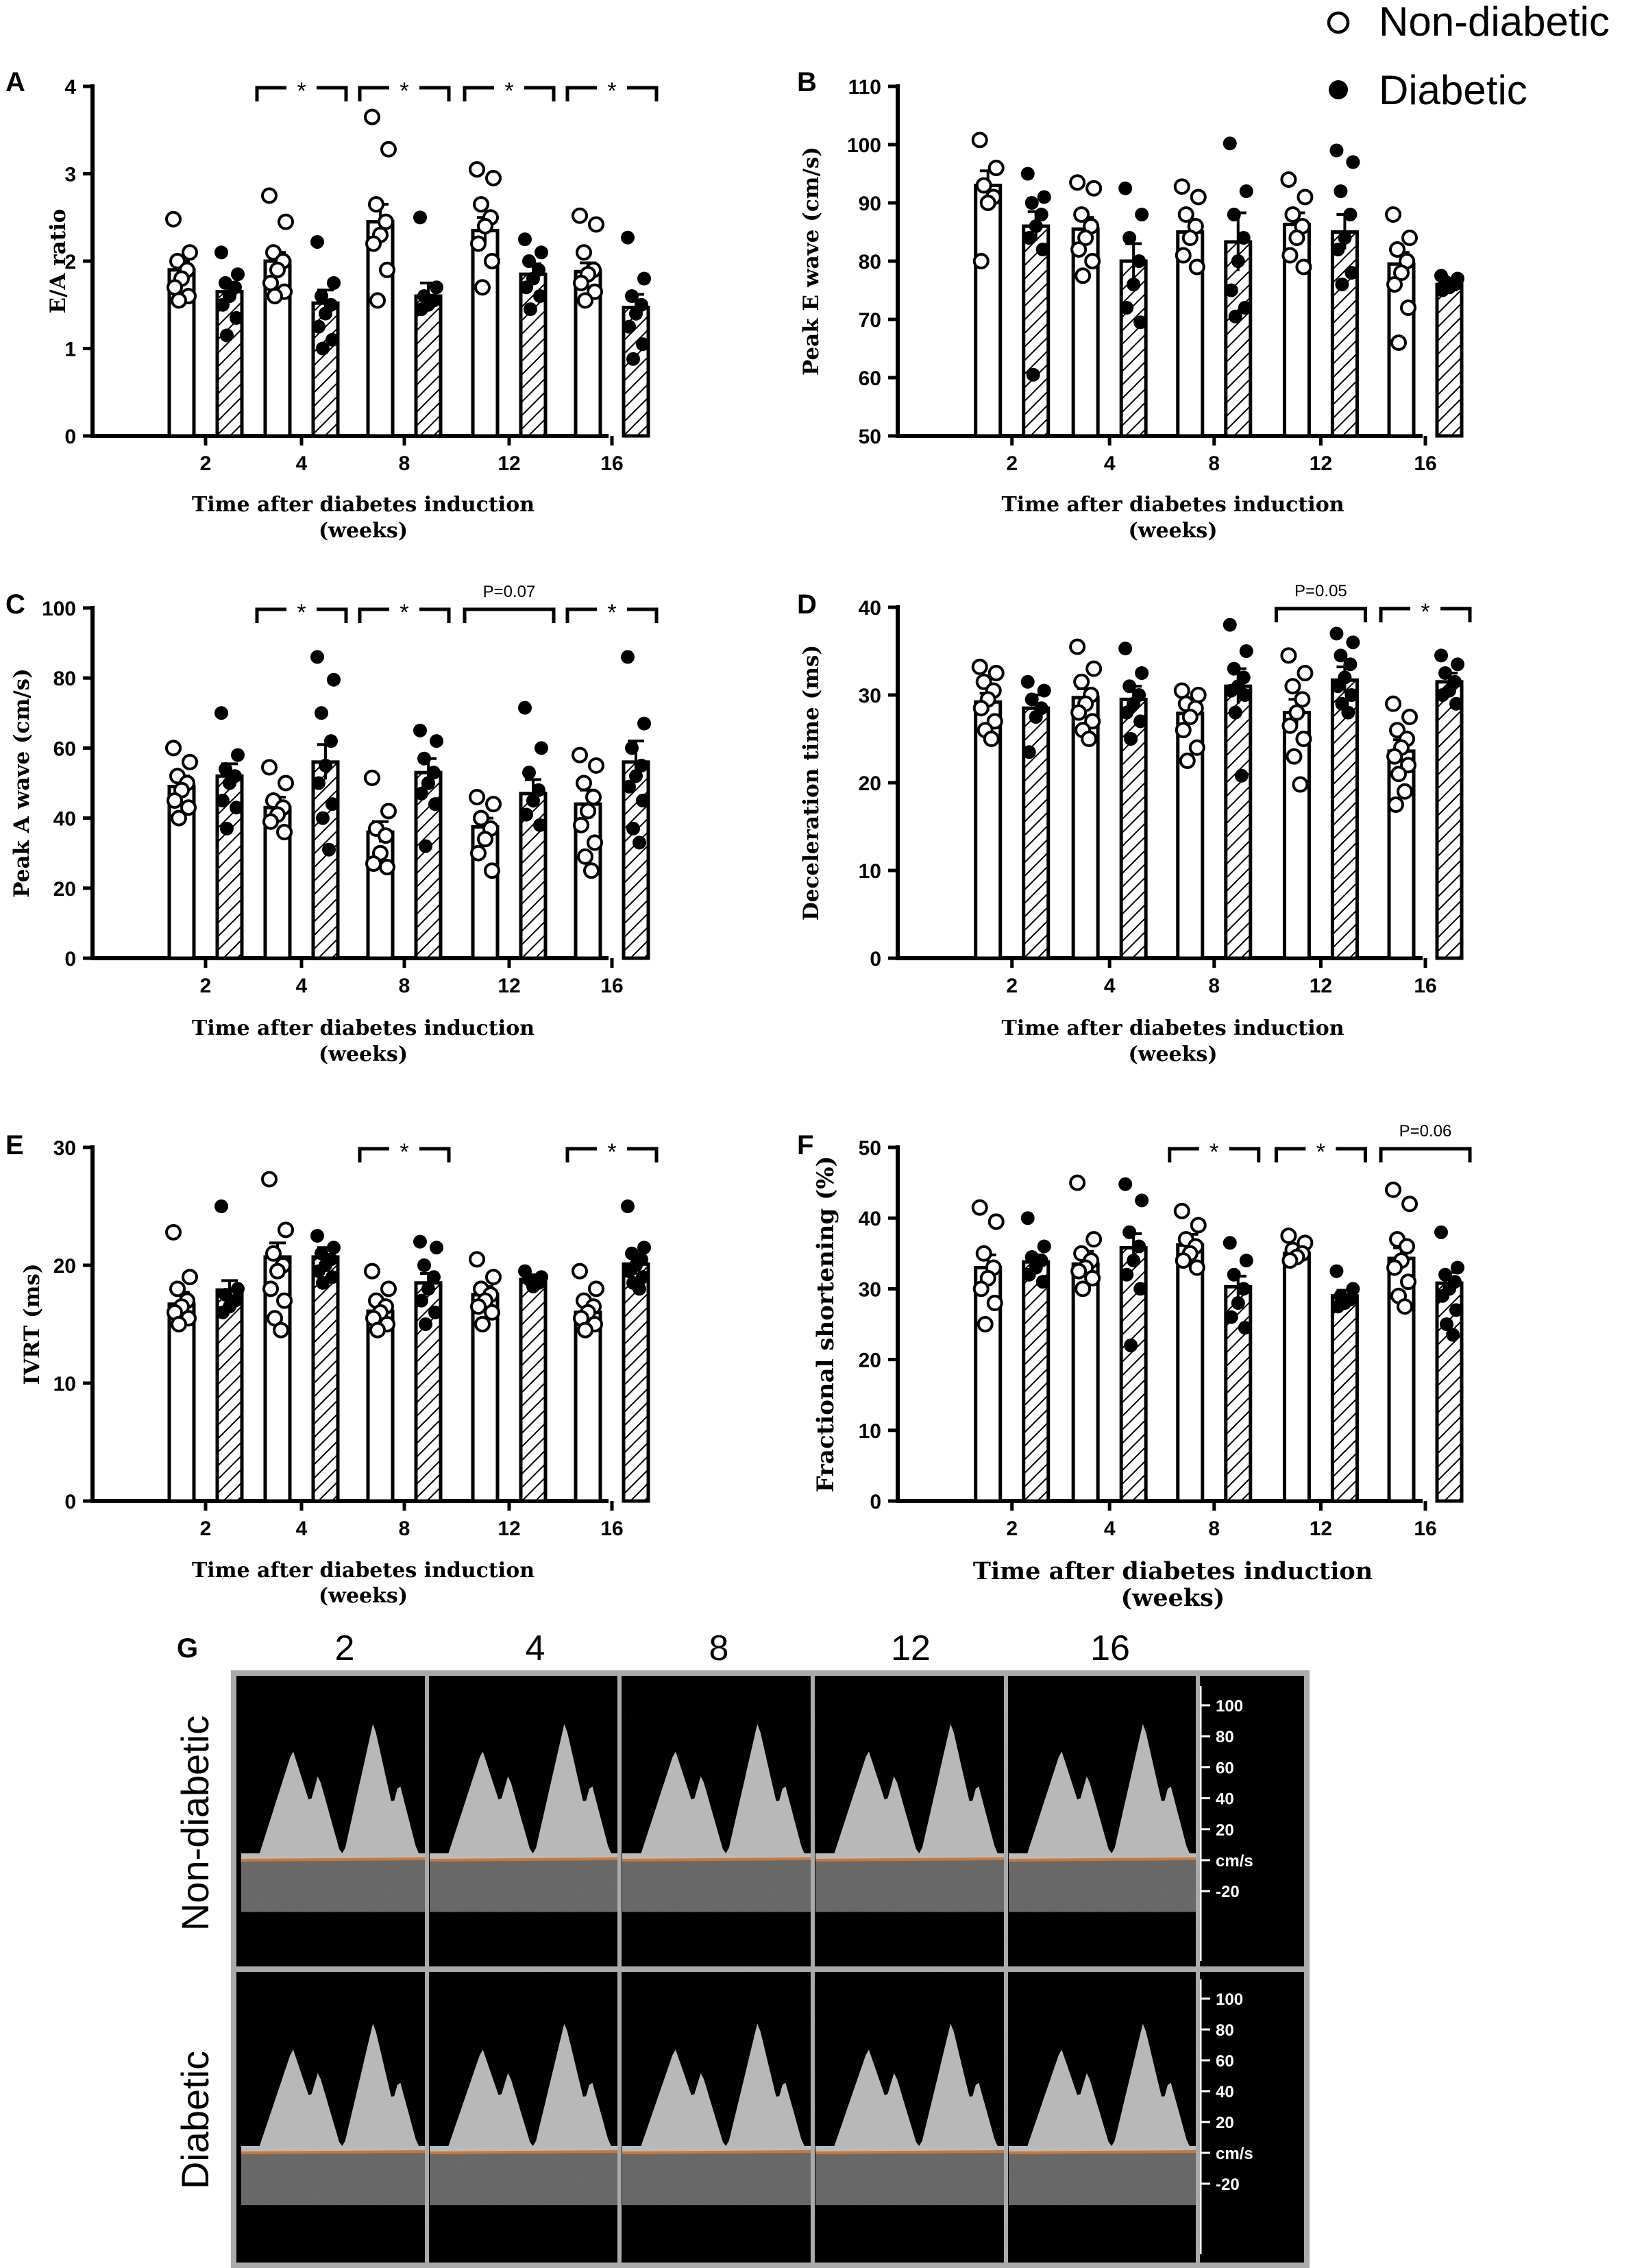 This screenshot has height=2268, width=1633. Describe the element at coordinates (870, 1148) in the screenshot. I see `y-tick-label: 50` at that location.